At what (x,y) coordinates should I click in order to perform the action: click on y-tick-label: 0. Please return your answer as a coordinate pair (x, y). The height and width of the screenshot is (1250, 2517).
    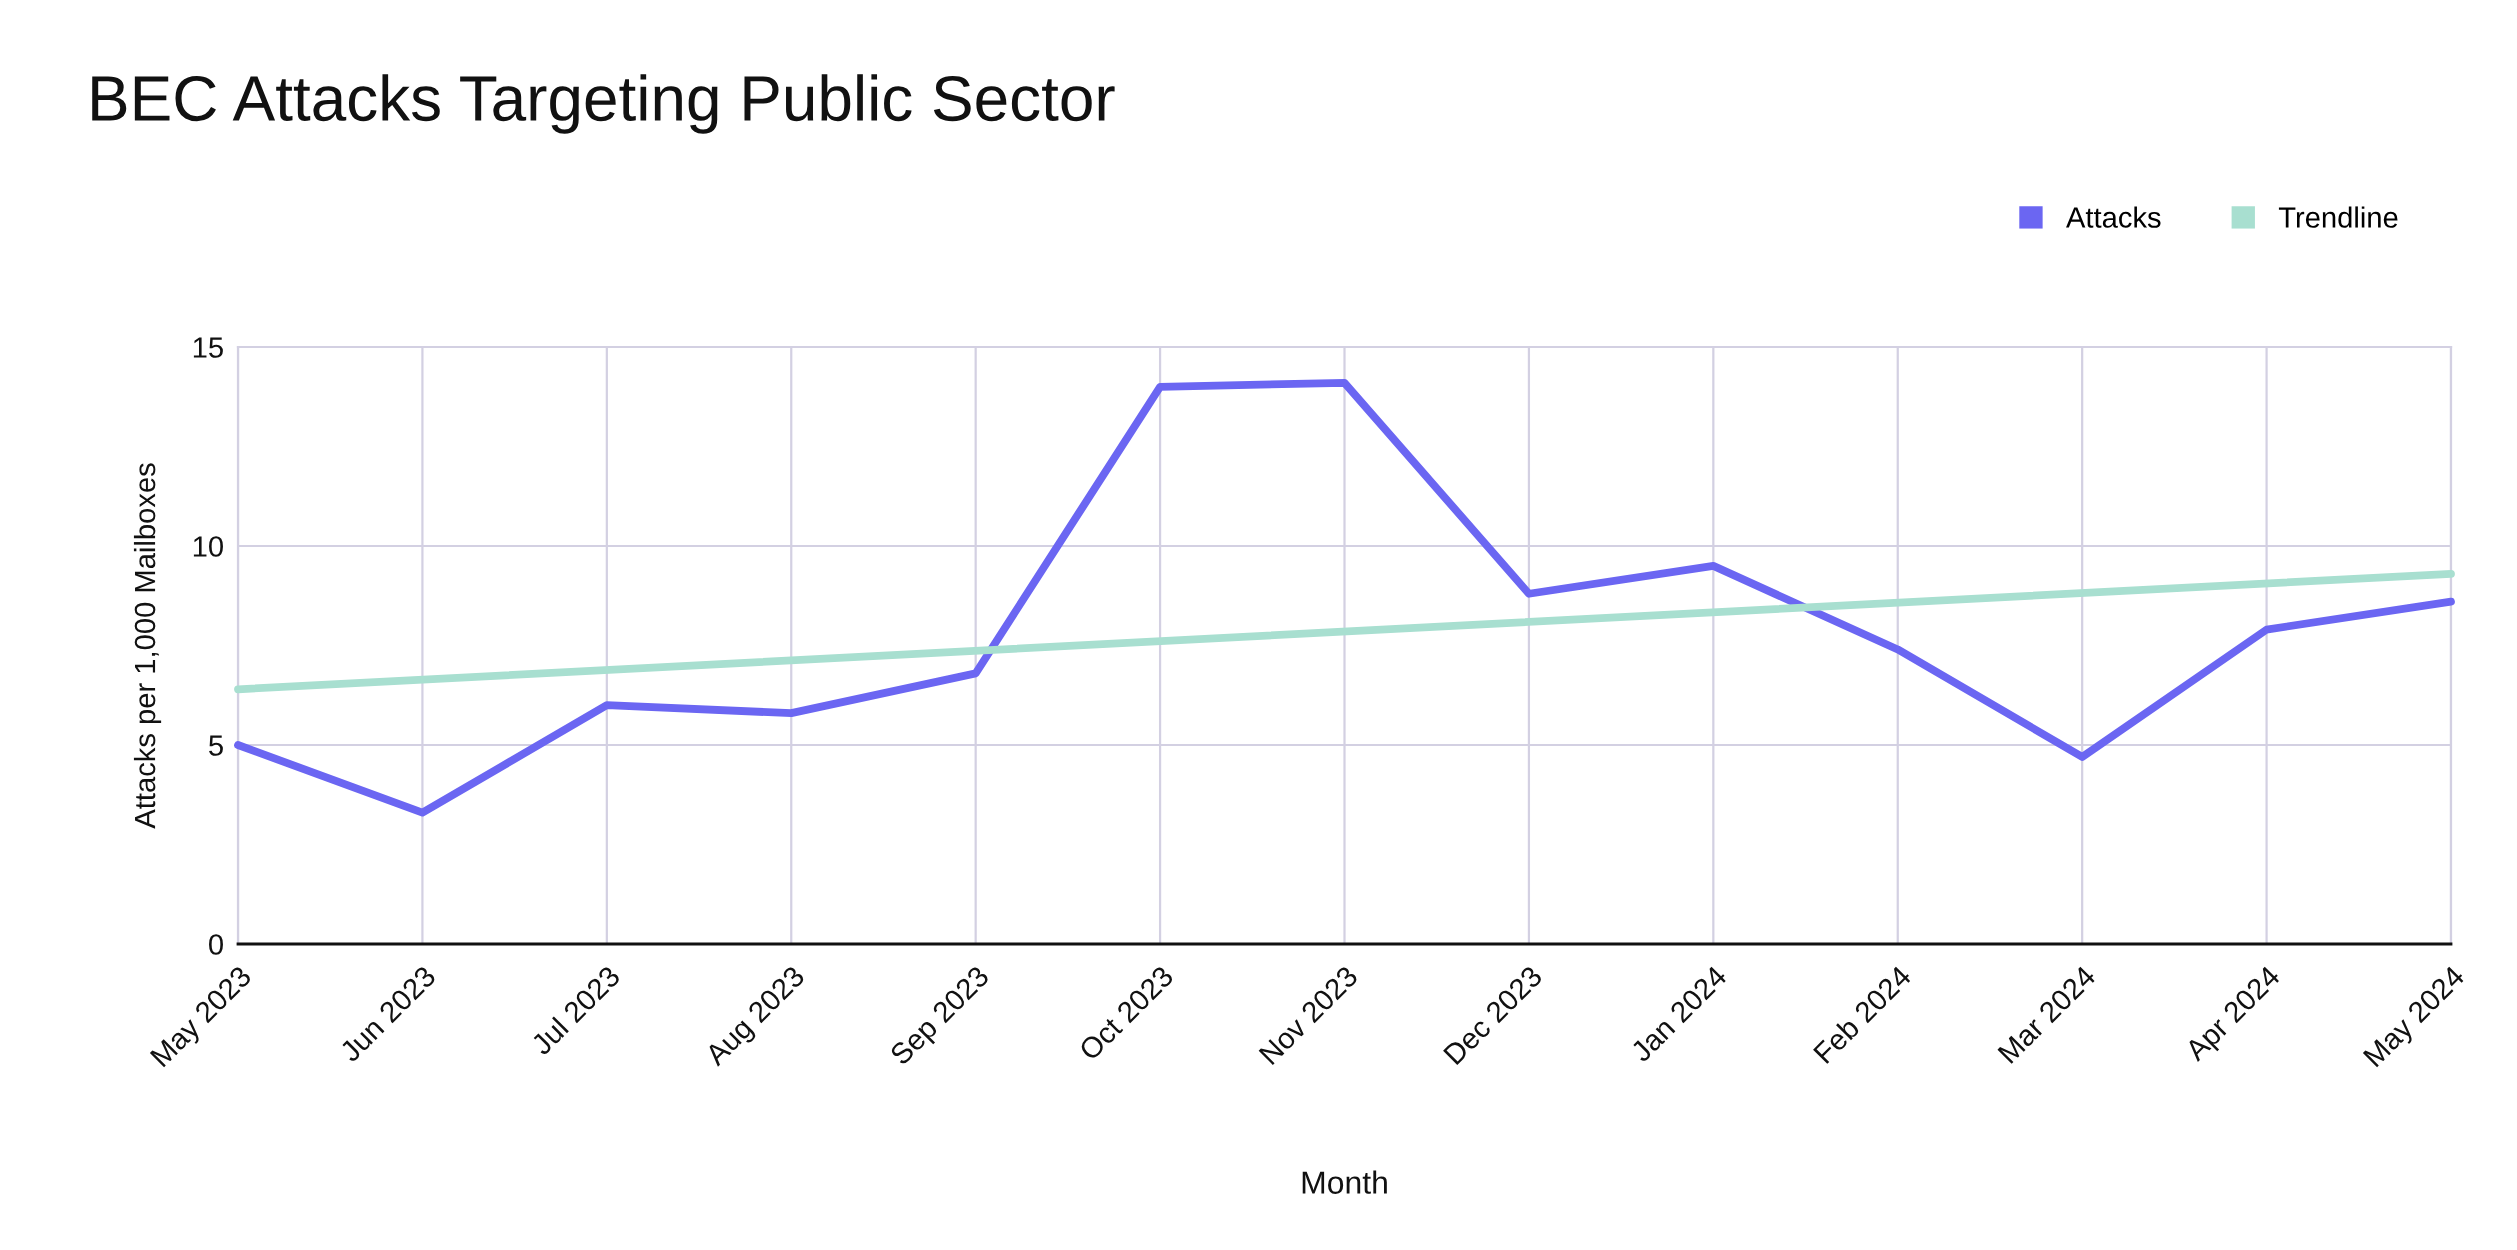
    Looking at the image, I should click on (216, 944).